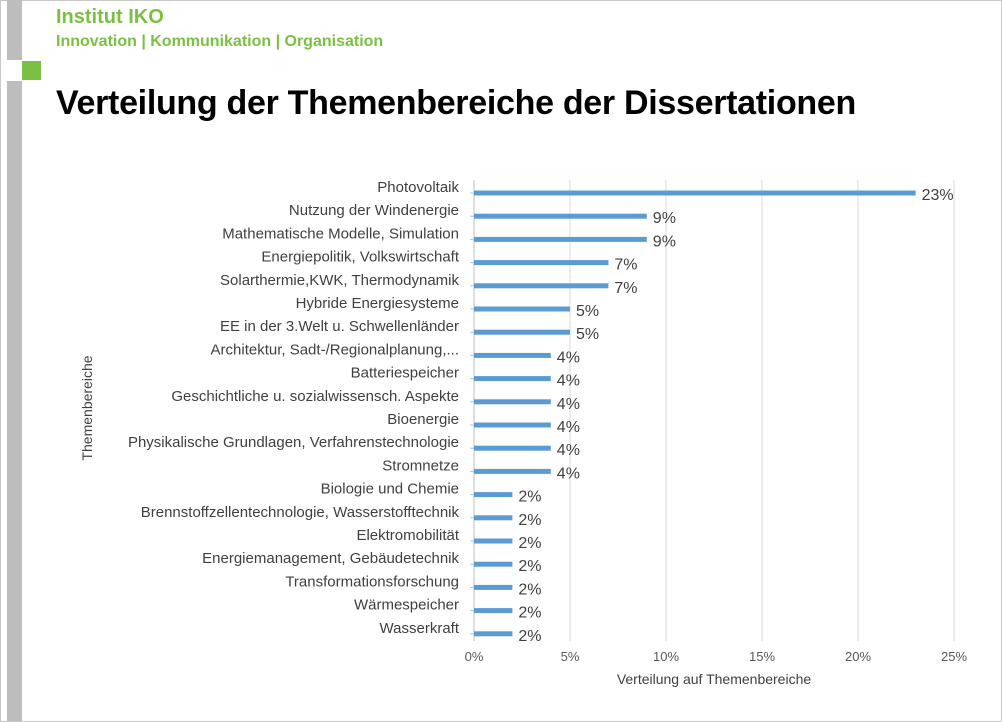 This screenshot has height=722, width=1002. I want to click on category-label: Wasserkraft, so click(420, 628).